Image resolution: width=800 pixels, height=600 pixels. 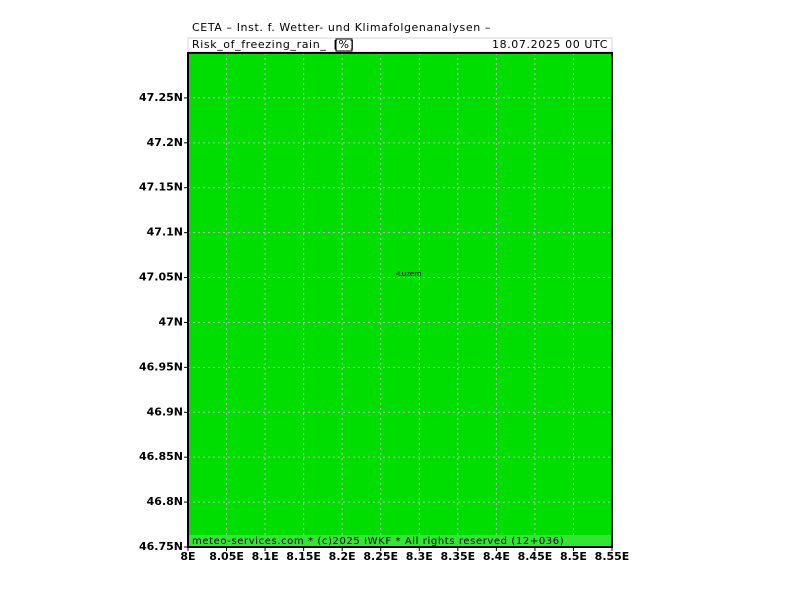 I want to click on x-tick-label: 8.05E, so click(x=226, y=556).